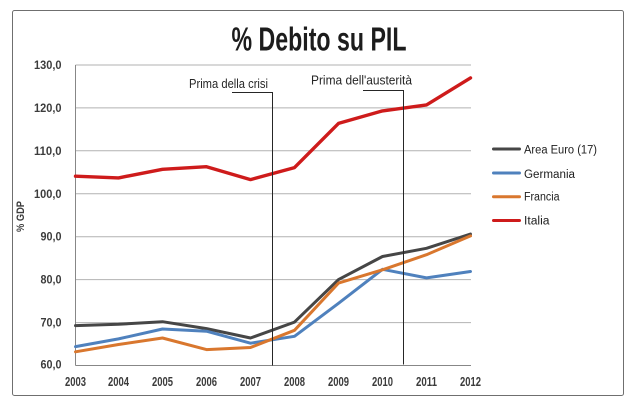  I want to click on svg-text: 2011, so click(426, 382).